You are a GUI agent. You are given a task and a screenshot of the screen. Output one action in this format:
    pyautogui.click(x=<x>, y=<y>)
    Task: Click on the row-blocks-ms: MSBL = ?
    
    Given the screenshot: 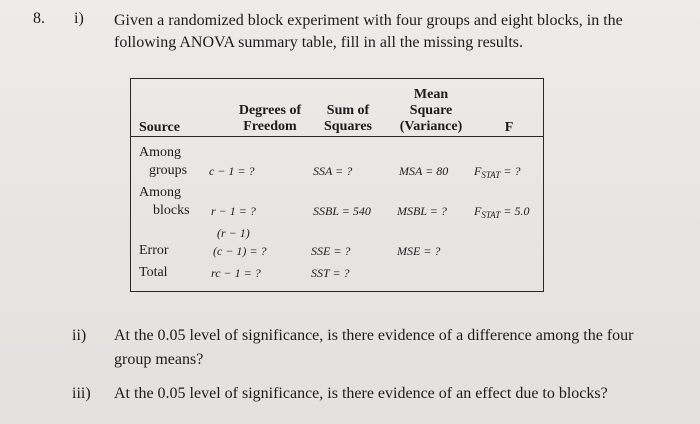 What is the action you would take?
    pyautogui.click(x=422, y=211)
    